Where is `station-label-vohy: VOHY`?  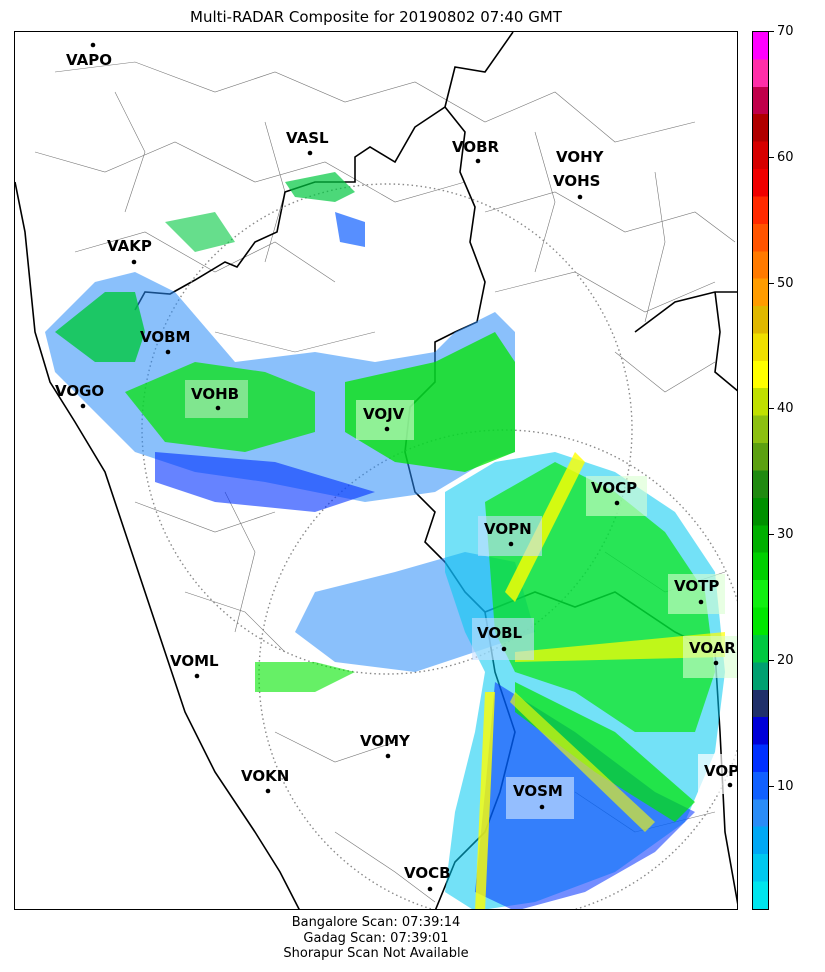 station-label-vohy: VOHY is located at coordinates (580, 157).